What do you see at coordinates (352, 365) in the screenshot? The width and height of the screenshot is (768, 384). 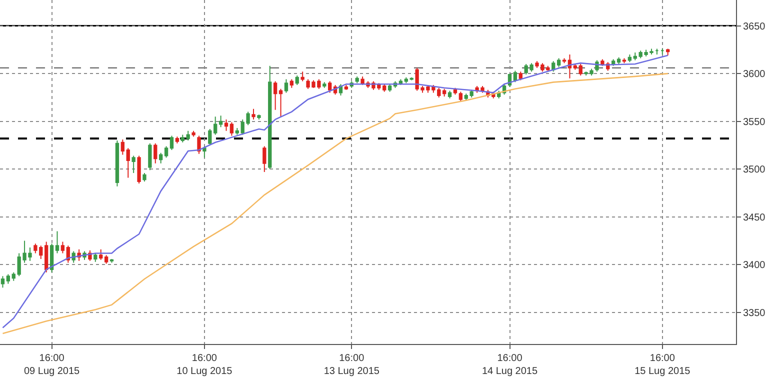 I see `x-tick-label: 16:00 13 Lug 2015` at bounding box center [352, 365].